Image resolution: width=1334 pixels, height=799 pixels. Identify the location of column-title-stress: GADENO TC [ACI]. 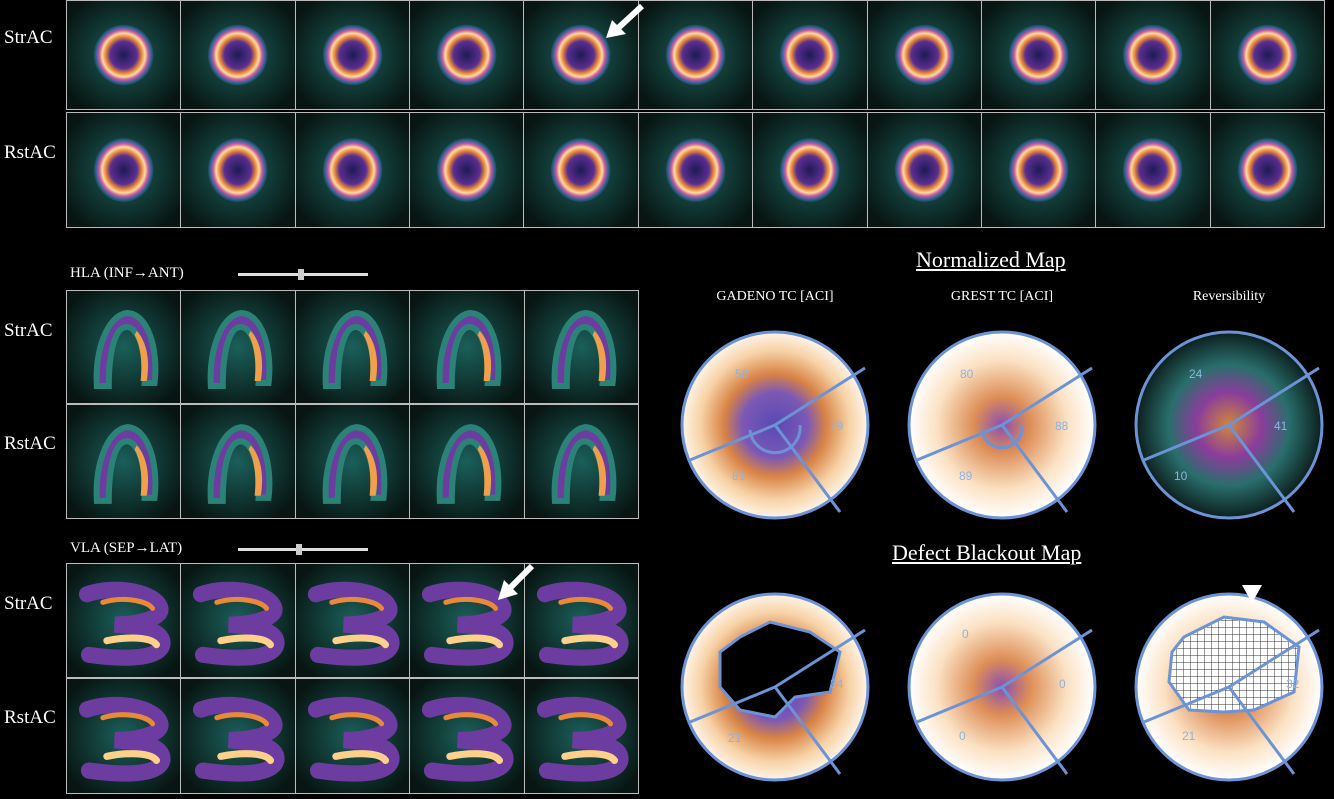
(775, 296).